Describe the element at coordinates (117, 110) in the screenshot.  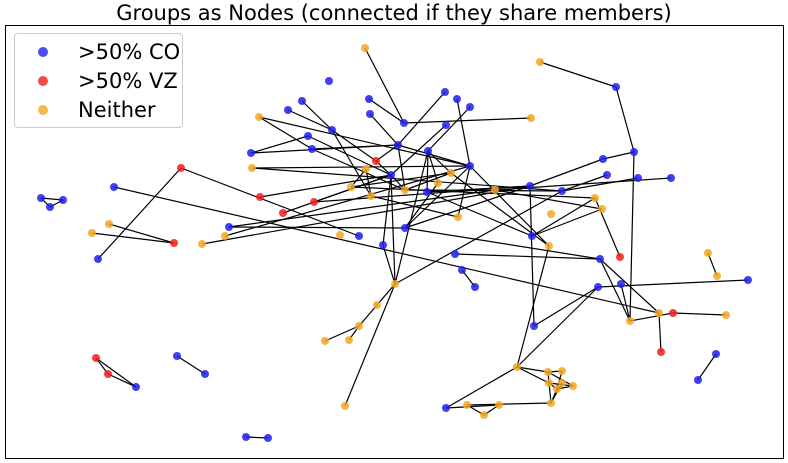
I see `legend-label-neither: Neither` at that location.